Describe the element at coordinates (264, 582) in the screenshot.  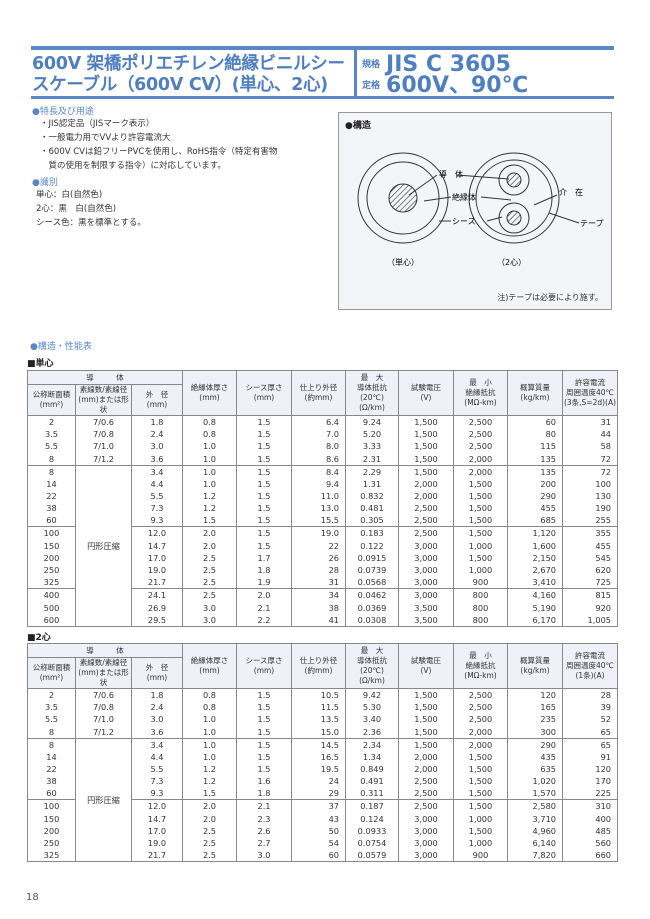
I see `table-cell: 1.9` at that location.